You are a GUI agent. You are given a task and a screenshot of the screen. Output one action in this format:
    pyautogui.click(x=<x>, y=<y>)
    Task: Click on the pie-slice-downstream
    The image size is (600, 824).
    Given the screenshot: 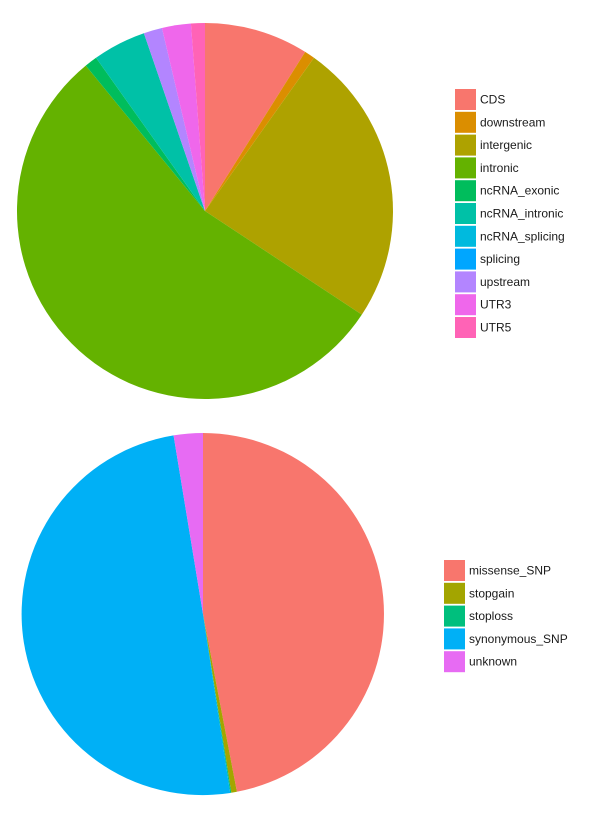 What is the action you would take?
    pyautogui.click(x=259, y=131)
    